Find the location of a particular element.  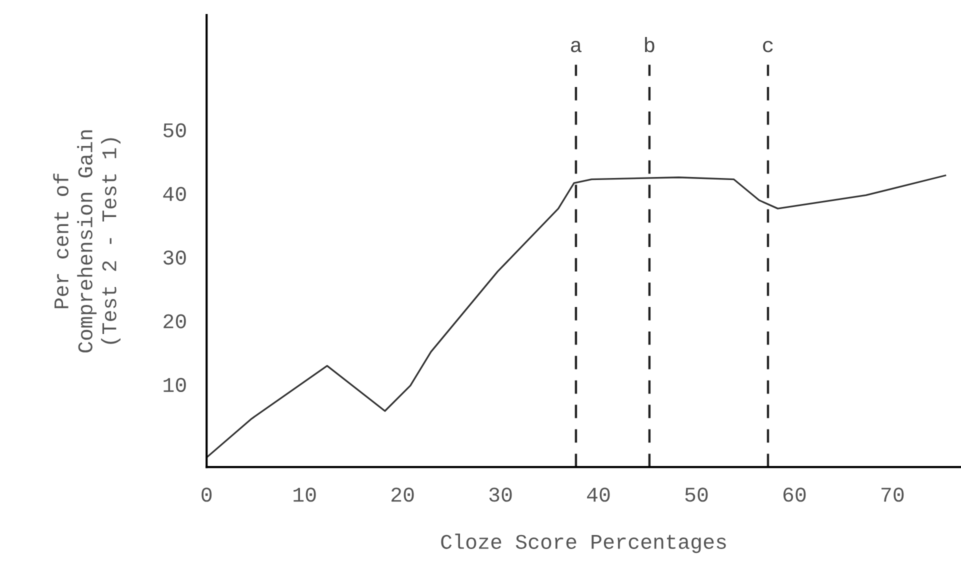

y-tick-label: 50 is located at coordinates (174, 130).